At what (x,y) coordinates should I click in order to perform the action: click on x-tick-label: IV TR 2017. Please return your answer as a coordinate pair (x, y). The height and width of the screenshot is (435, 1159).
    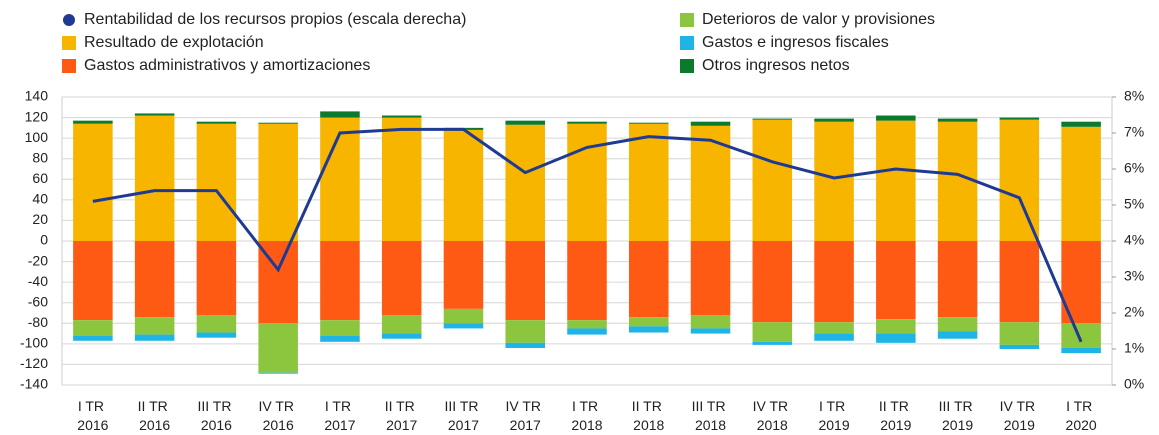
    Looking at the image, I should click on (525, 415).